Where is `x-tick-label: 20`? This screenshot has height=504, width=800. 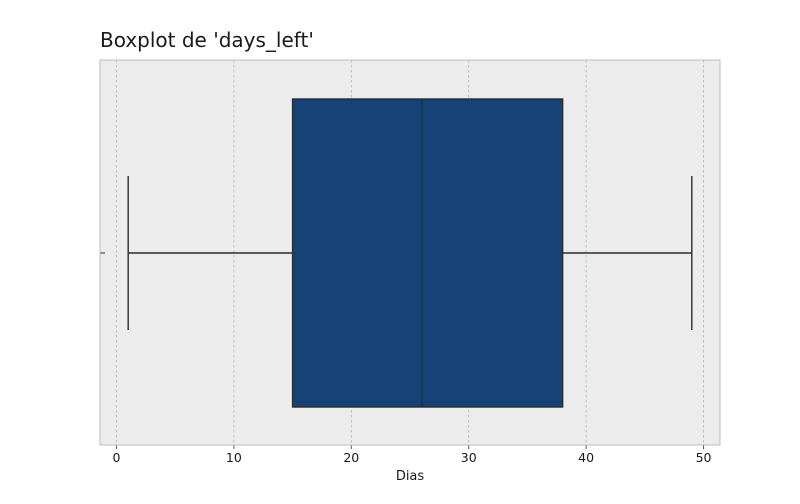
x-tick-label: 20 is located at coordinates (351, 457).